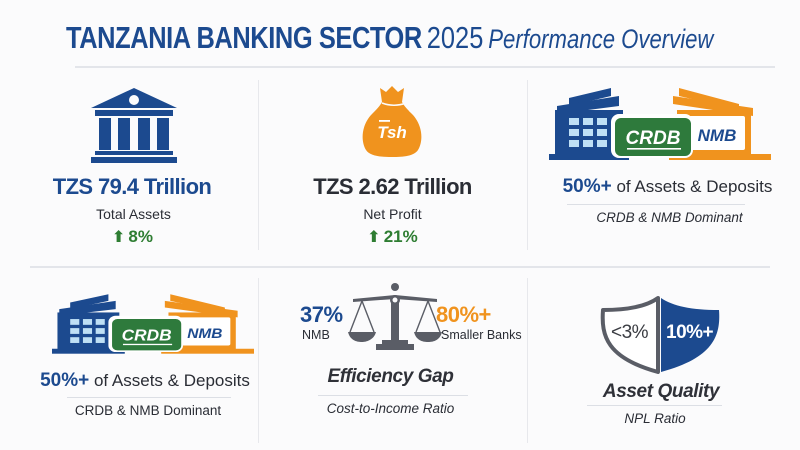 This screenshot has height=450, width=800. What do you see at coordinates (129, 165) in the screenshot?
I see `card-total-assets: TZS 79.4 Trillion Total Assets ⬆ 8%` at bounding box center [129, 165].